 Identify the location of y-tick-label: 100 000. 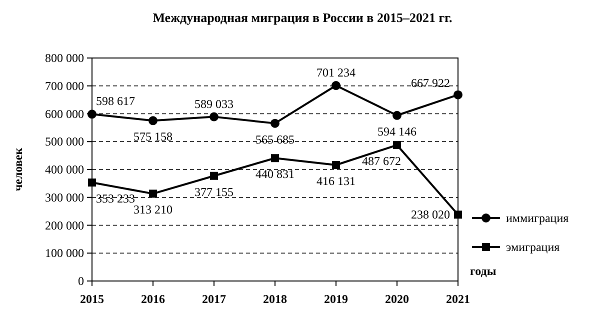
(64, 253).